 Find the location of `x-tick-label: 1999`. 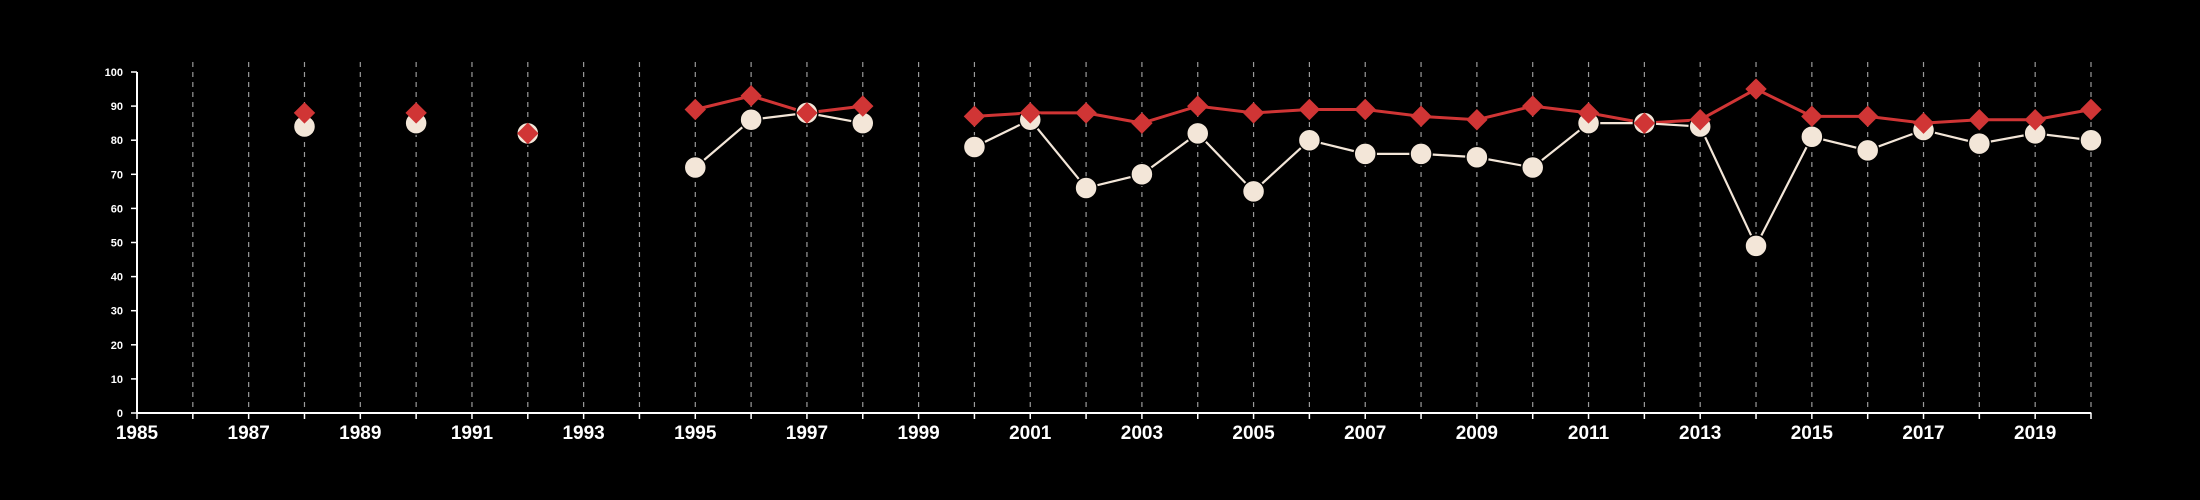

x-tick-label: 1999 is located at coordinates (918, 433).